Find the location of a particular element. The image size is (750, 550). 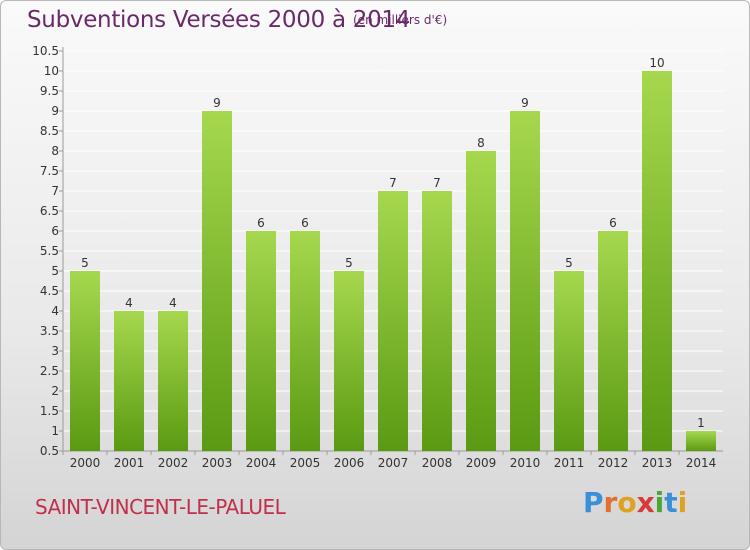

proxiti-logo: Proxiti is located at coordinates (635, 502).